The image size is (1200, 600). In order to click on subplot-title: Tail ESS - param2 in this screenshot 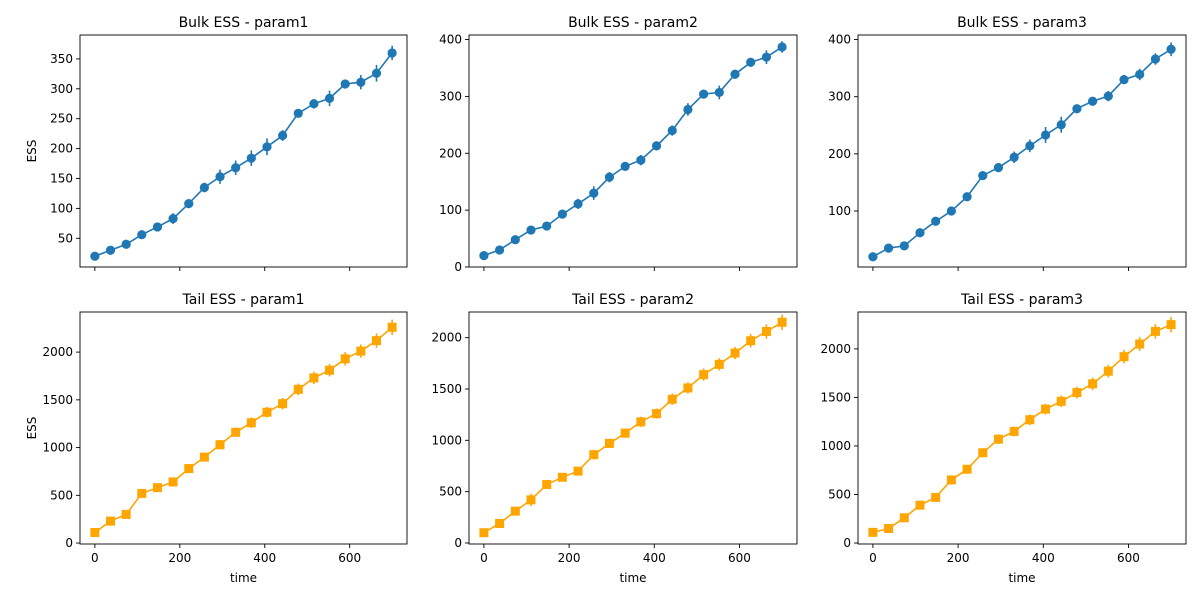, I will do `click(632, 300)`.